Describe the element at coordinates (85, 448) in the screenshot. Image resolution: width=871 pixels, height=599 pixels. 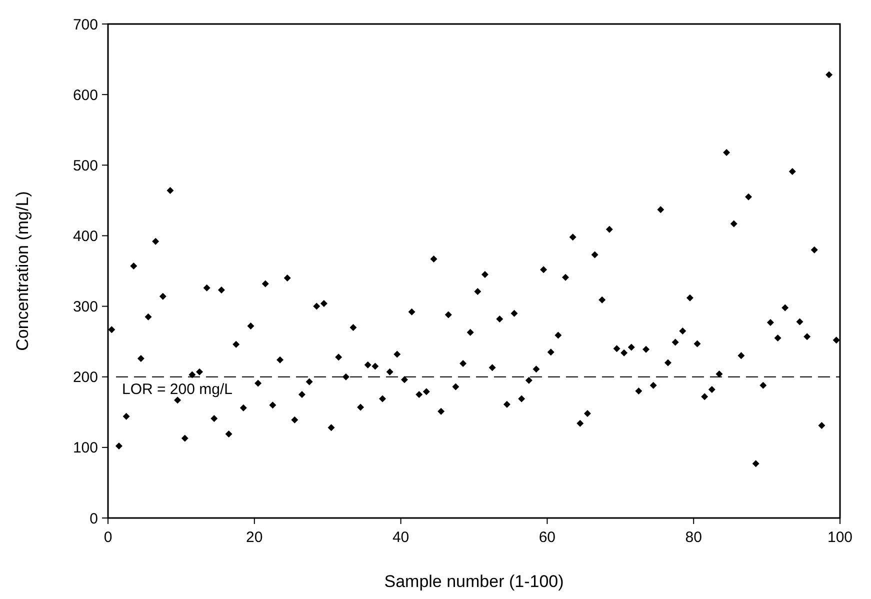
I see `y-tick-label: 100` at that location.